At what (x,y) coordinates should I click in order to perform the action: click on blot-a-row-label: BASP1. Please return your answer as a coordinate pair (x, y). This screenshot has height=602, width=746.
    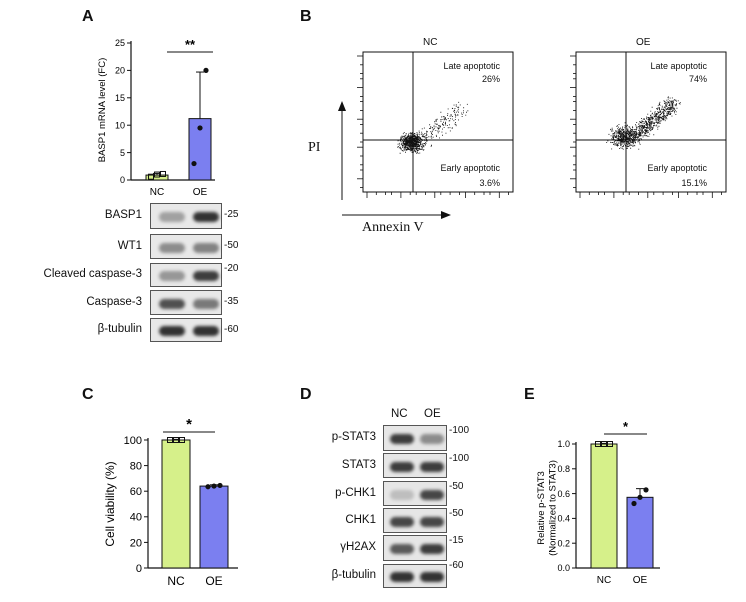
    Looking at the image, I should click on (123, 215).